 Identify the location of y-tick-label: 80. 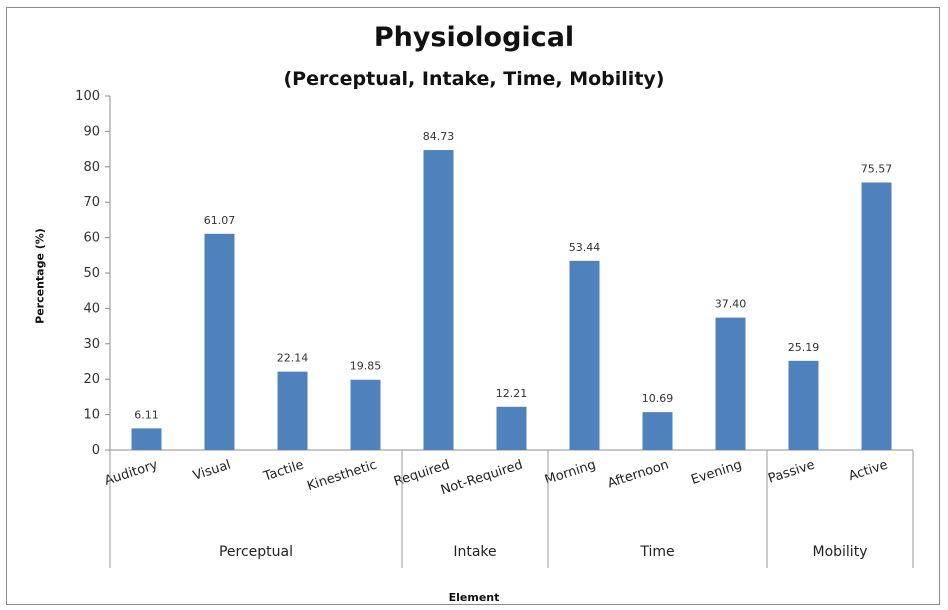
(91, 167).